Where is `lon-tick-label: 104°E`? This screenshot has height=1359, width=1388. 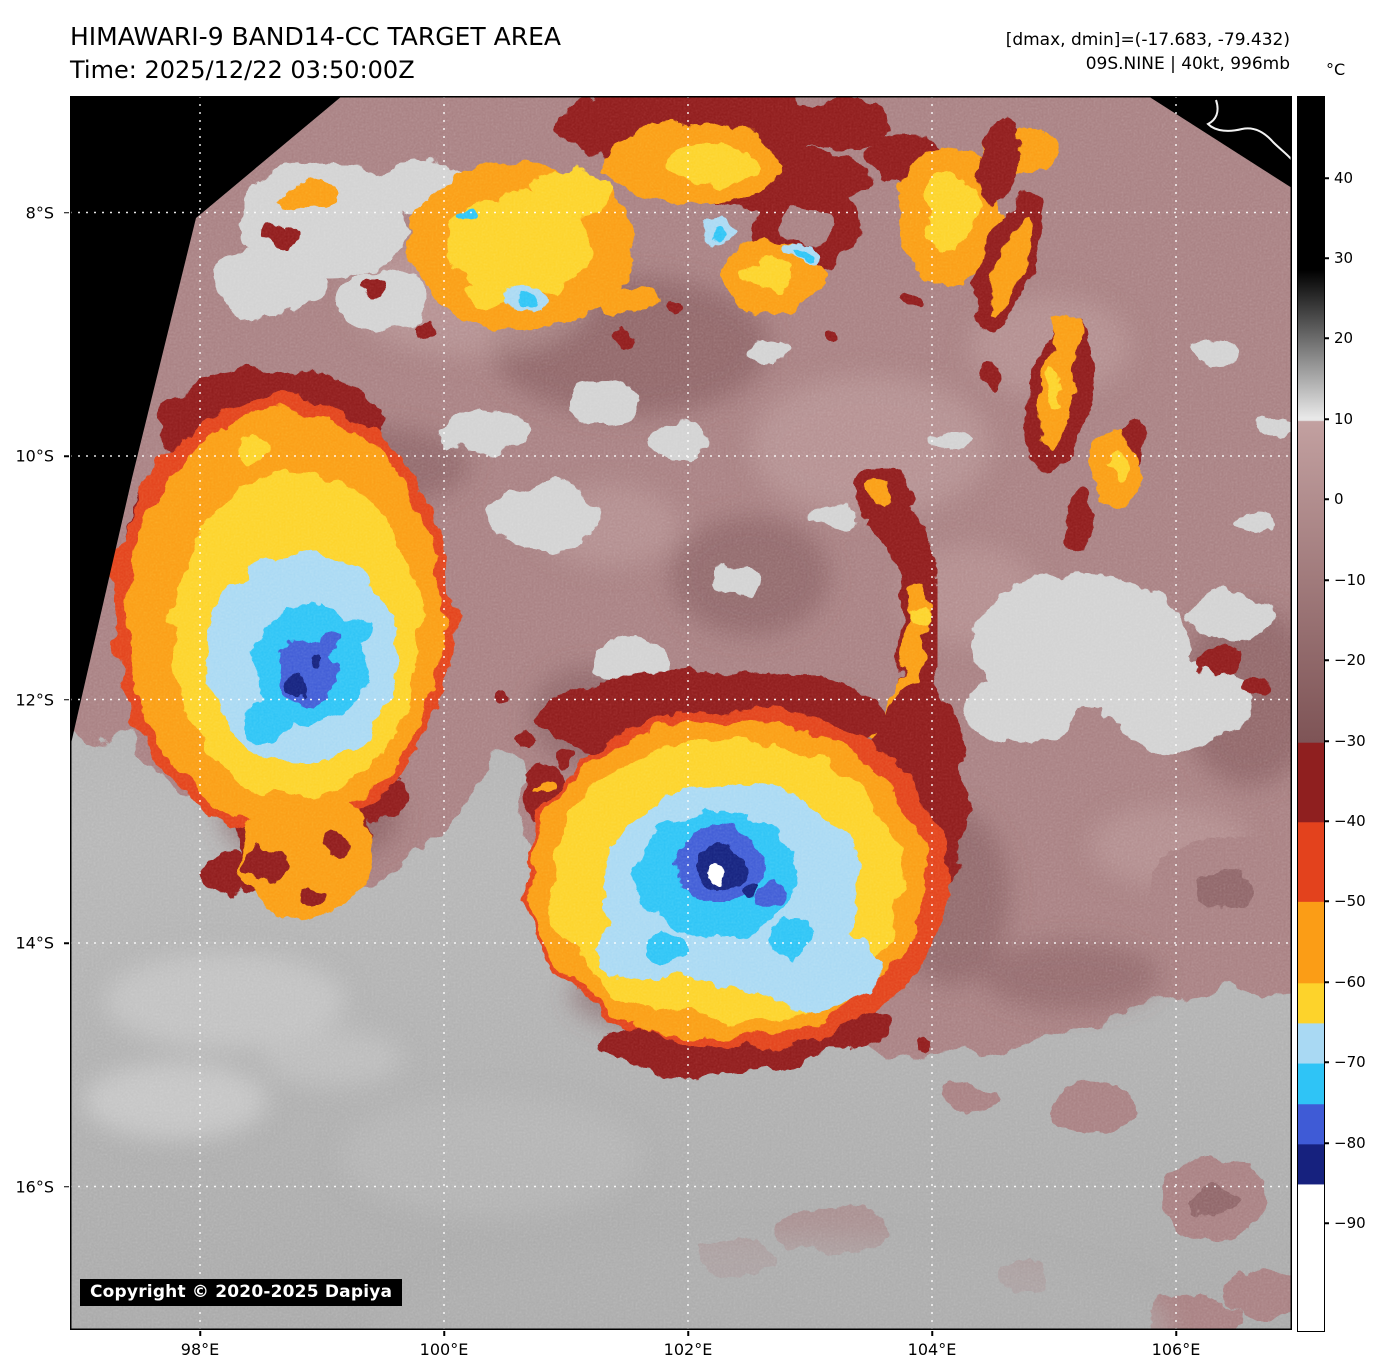 lon-tick-label: 104°E is located at coordinates (932, 1349).